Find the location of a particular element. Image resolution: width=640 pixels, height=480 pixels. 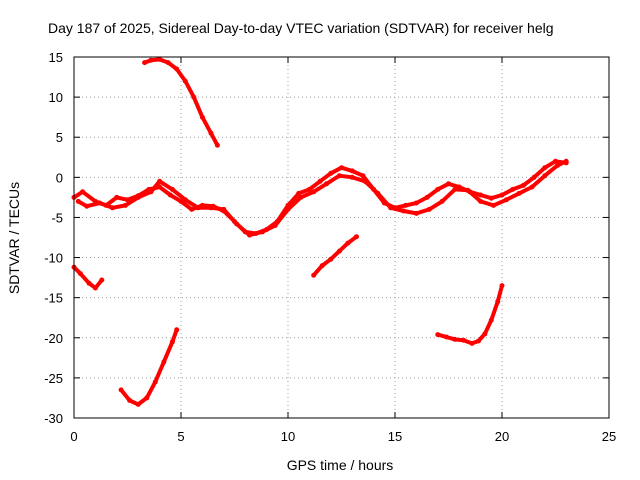

x-tick-label: 20 is located at coordinates (502, 436).